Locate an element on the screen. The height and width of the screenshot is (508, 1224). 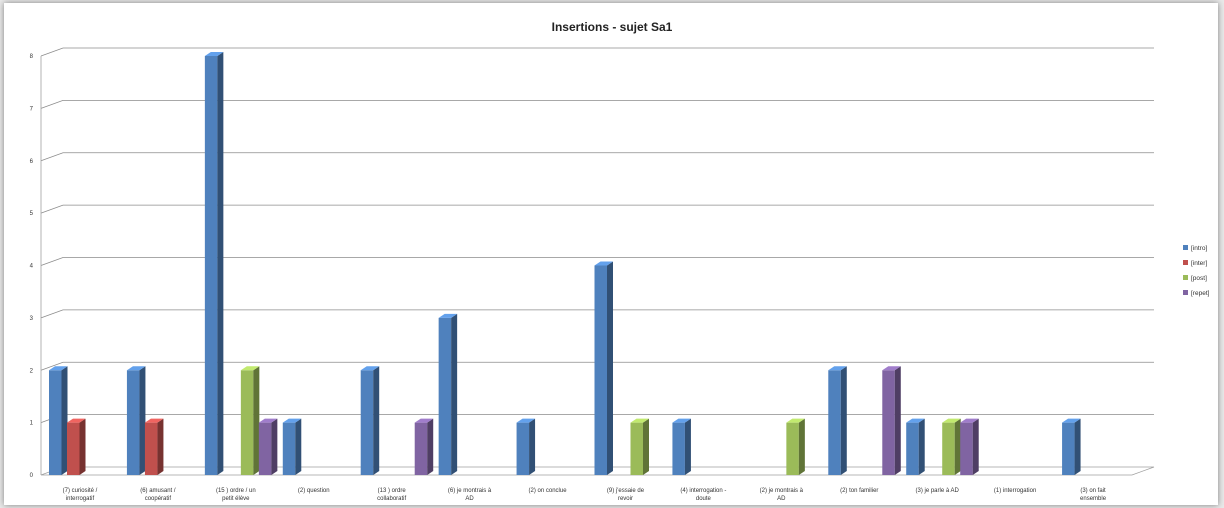
legend-label: [inter] is located at coordinates (1199, 263).